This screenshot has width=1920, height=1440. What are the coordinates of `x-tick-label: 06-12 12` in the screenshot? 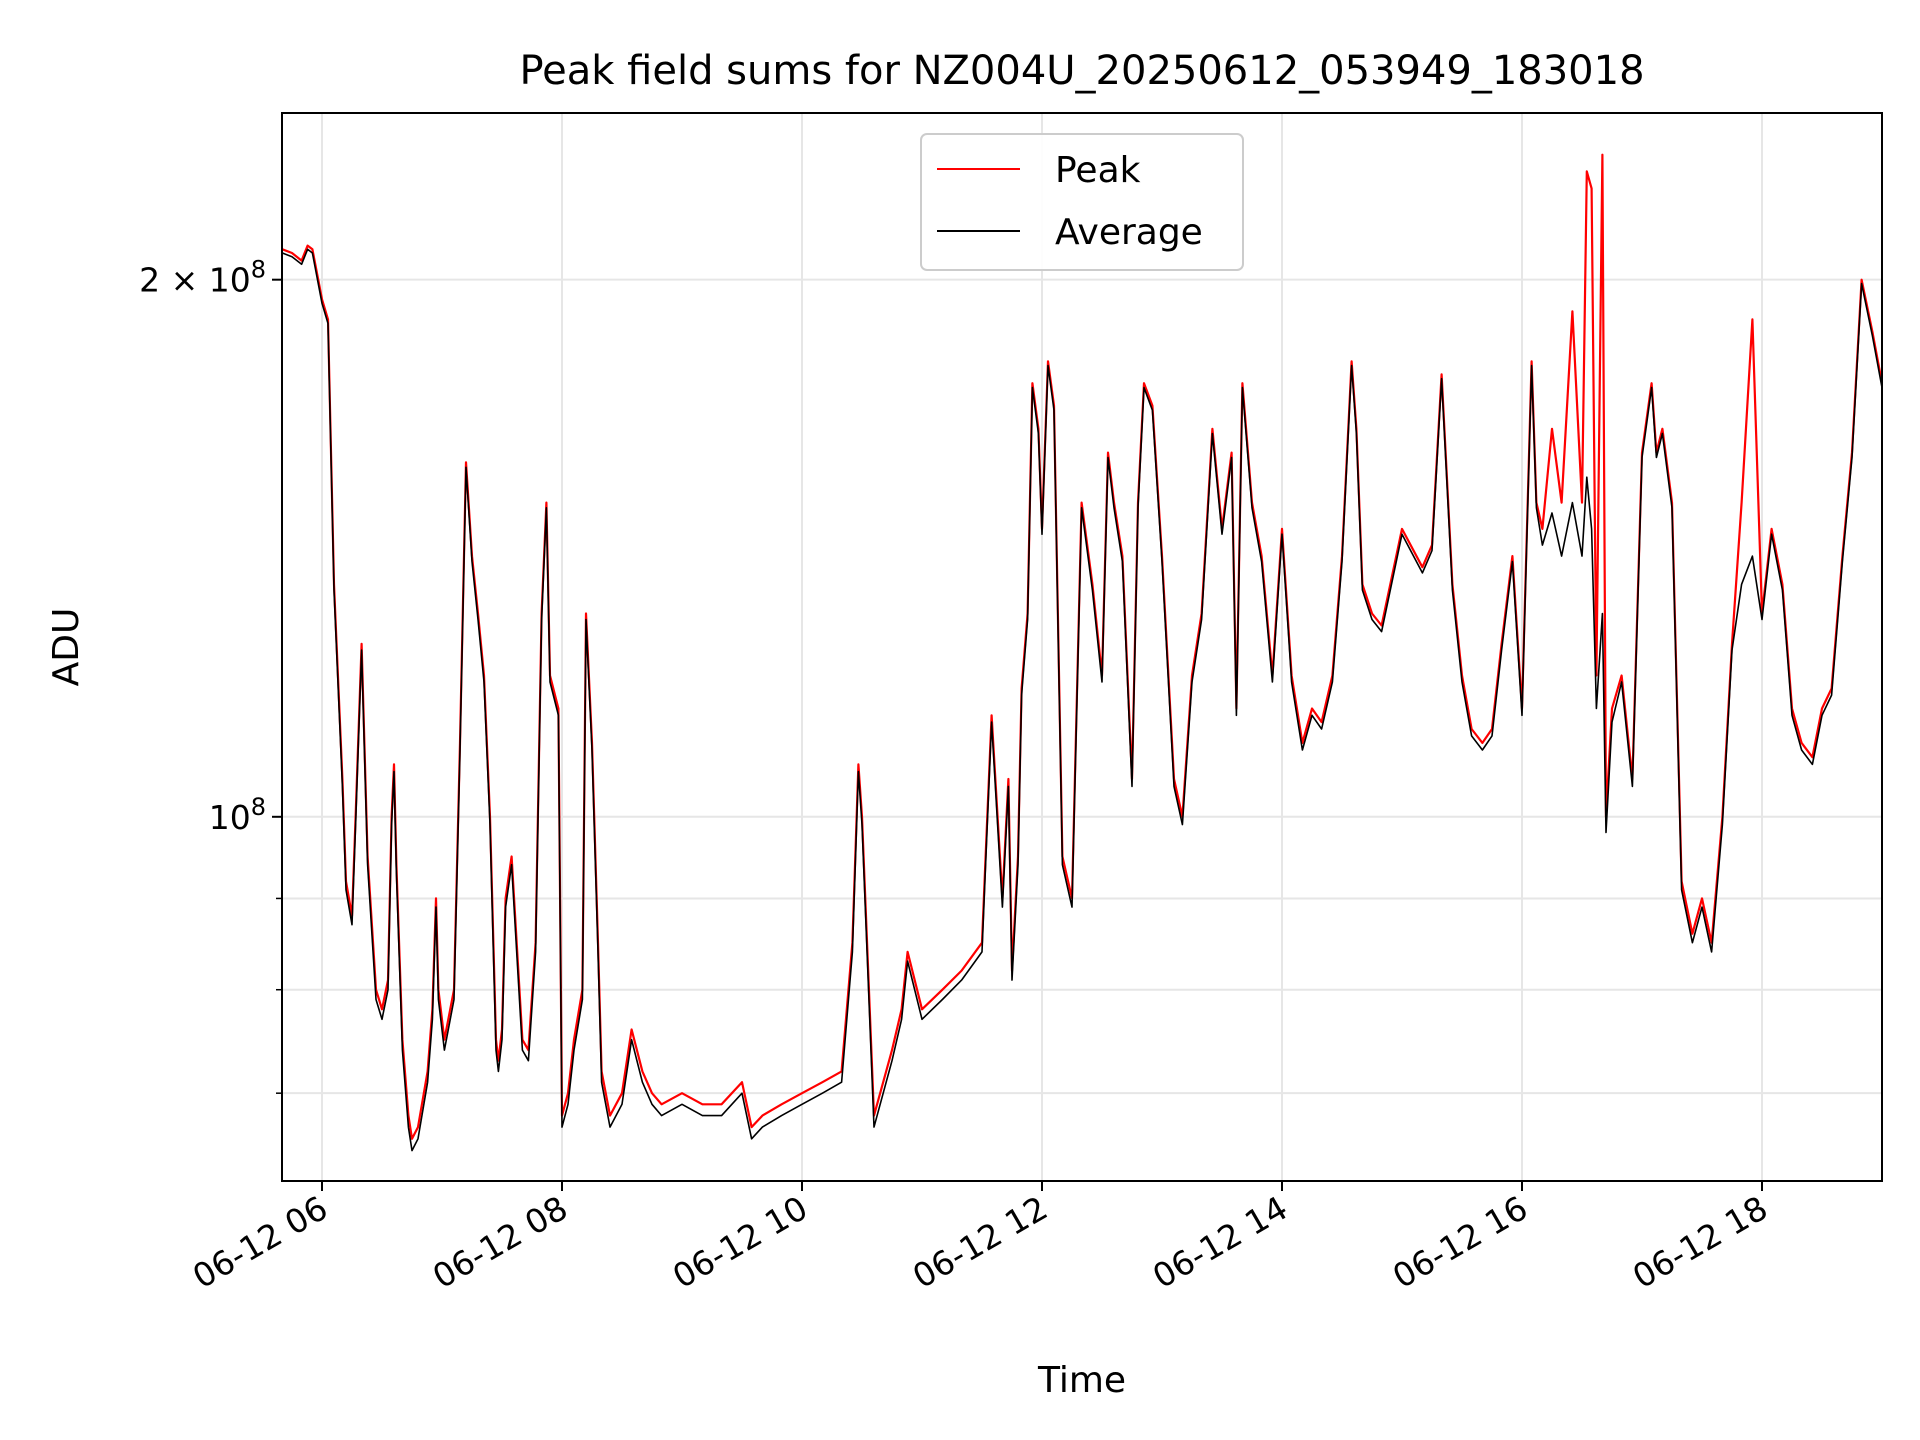 It's located at (980, 1242).